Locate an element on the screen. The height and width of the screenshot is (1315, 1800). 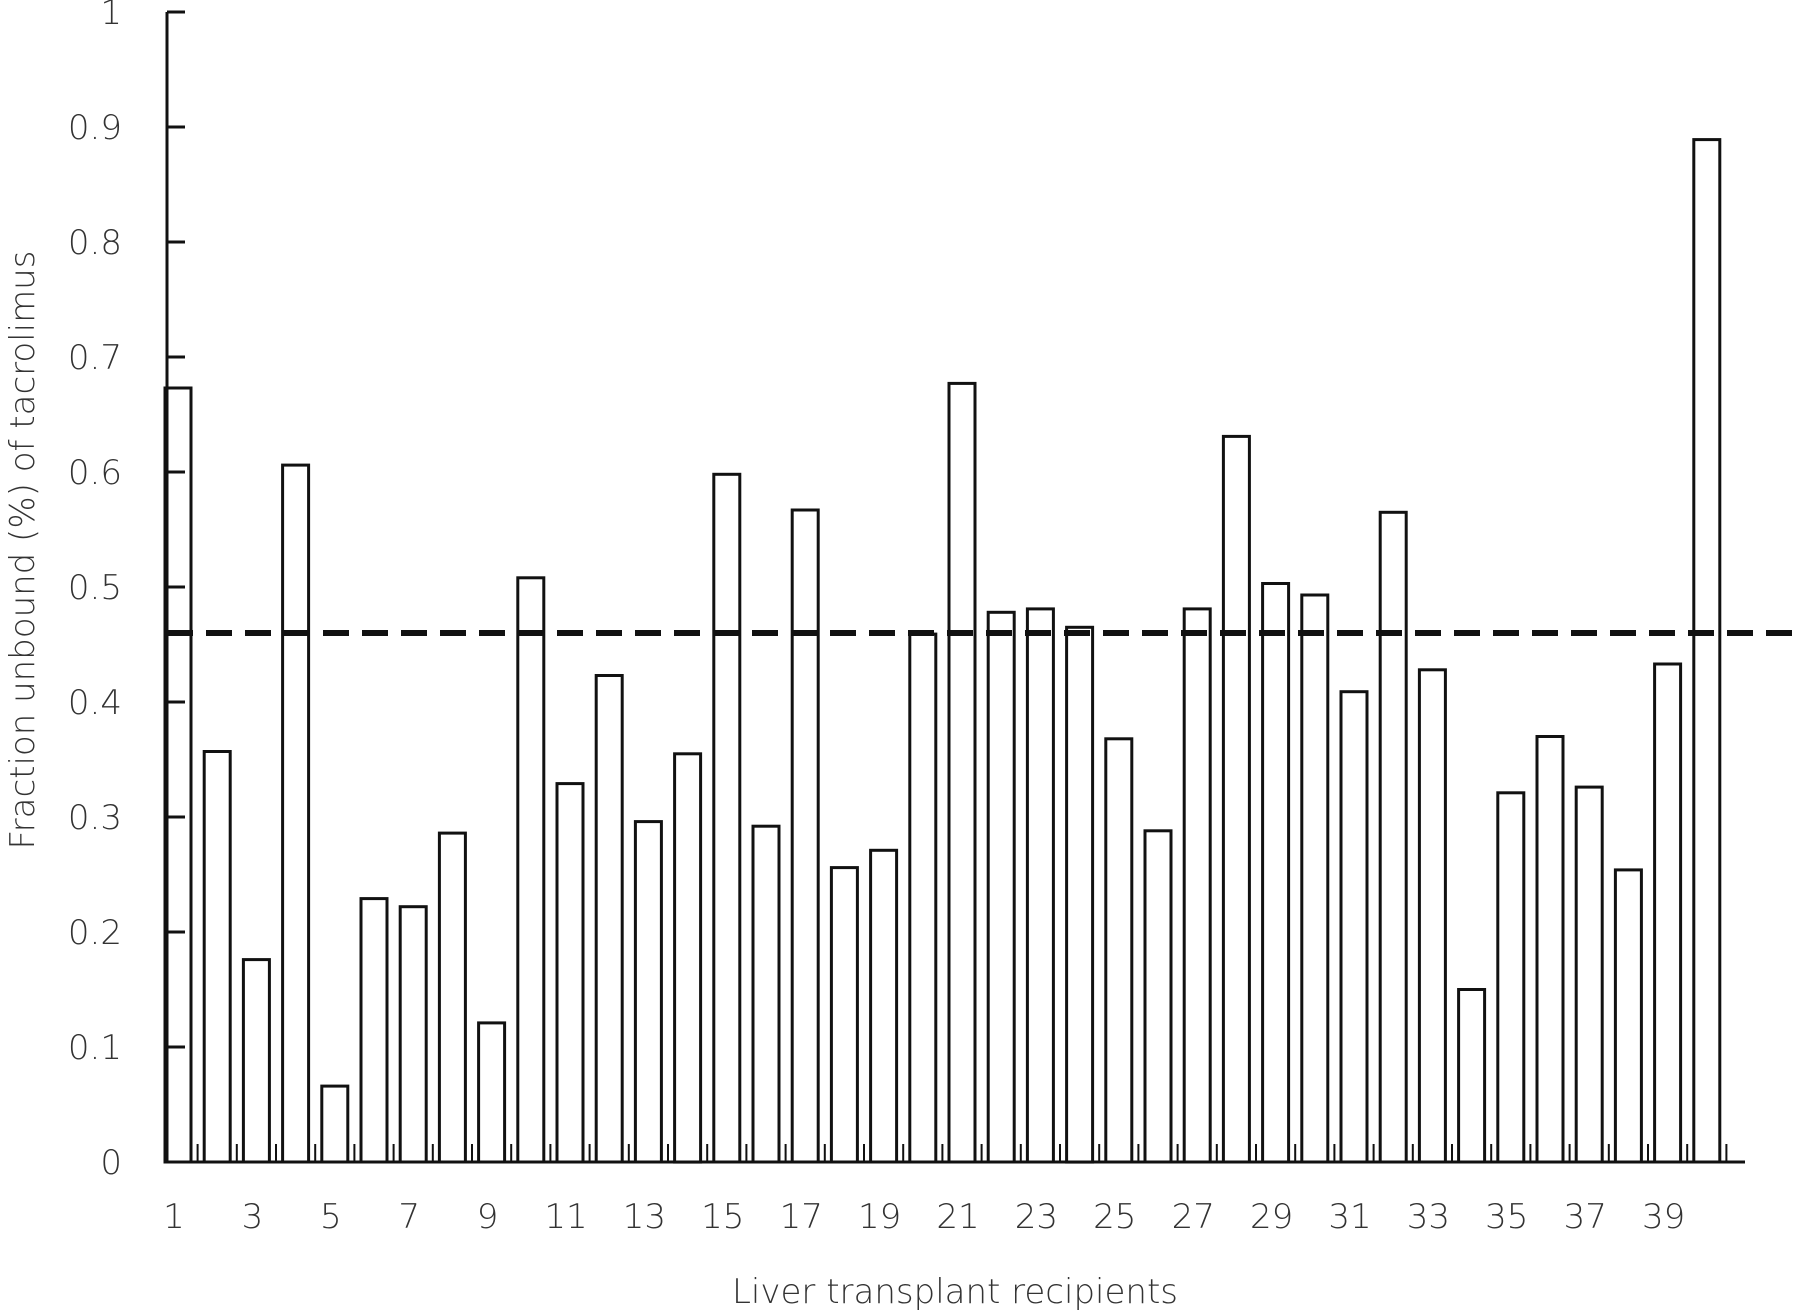
y-tick-label-0.6: 0.6 is located at coordinates (95, 473).